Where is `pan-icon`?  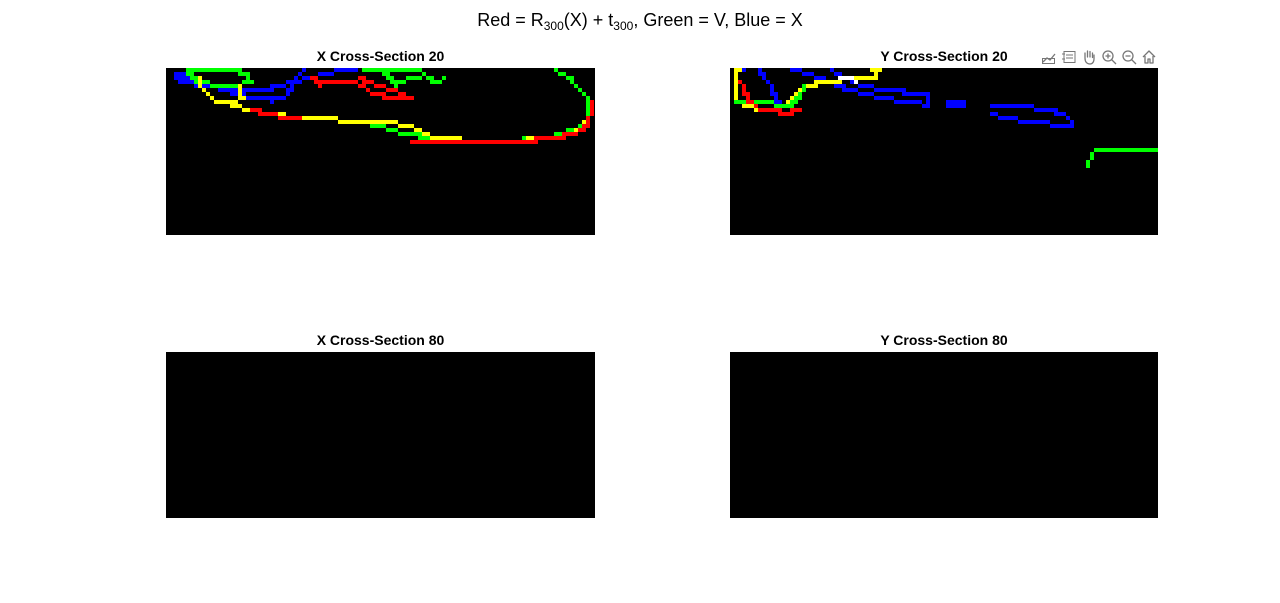 pan-icon is located at coordinates (1089, 57).